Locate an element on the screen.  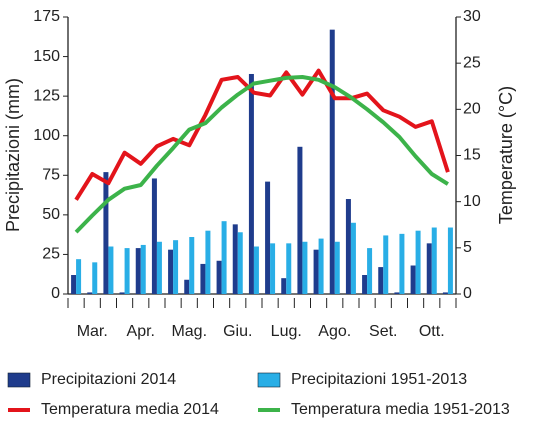
y-tick-label: 150 is located at coordinates (46, 56).